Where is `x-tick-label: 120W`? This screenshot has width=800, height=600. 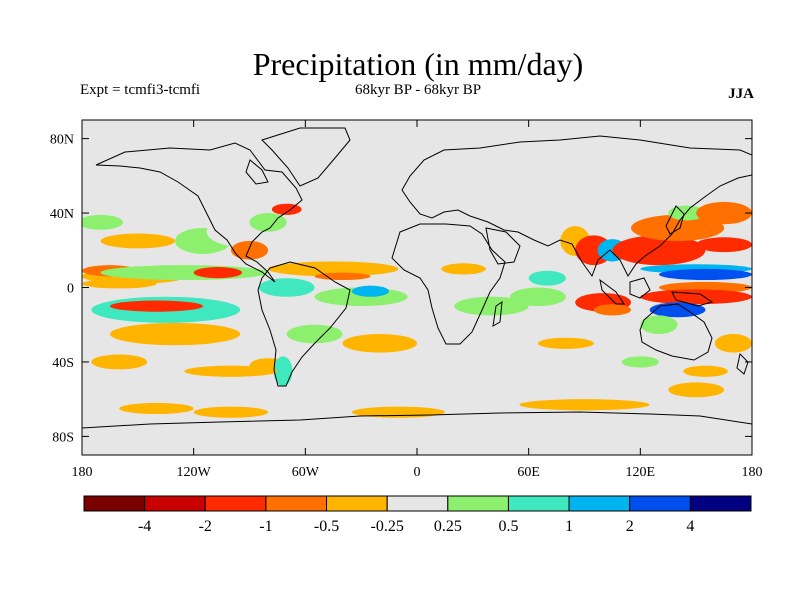 x-tick-label: 120W is located at coordinates (194, 472).